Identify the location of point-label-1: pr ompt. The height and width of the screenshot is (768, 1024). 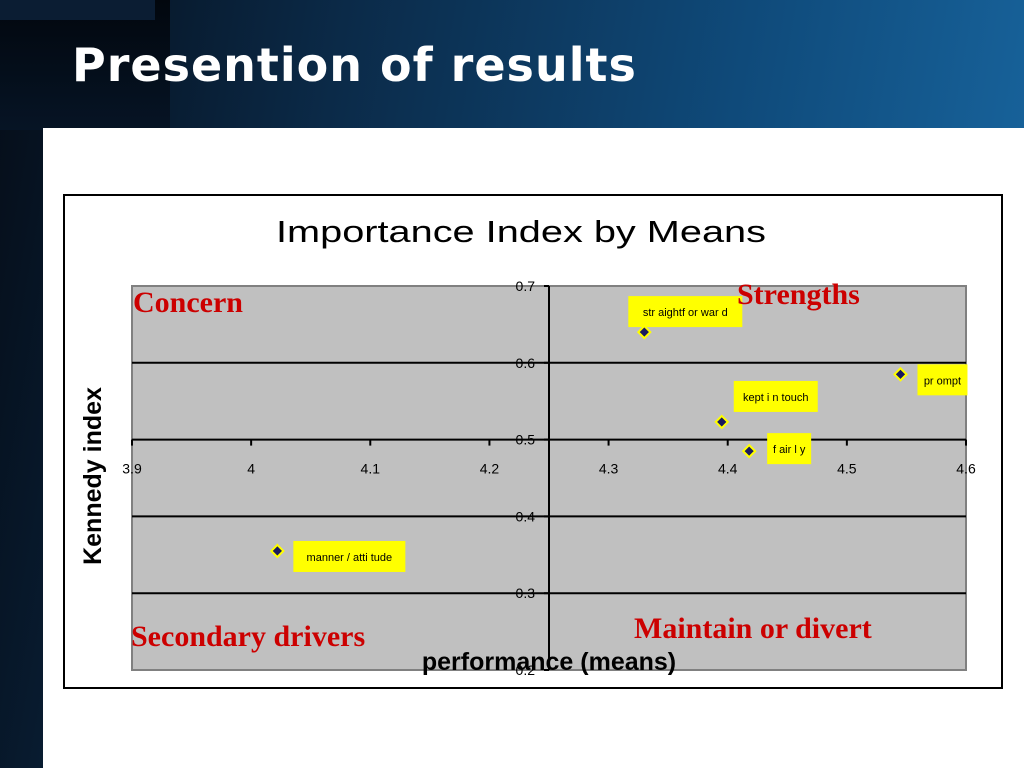
(942, 381).